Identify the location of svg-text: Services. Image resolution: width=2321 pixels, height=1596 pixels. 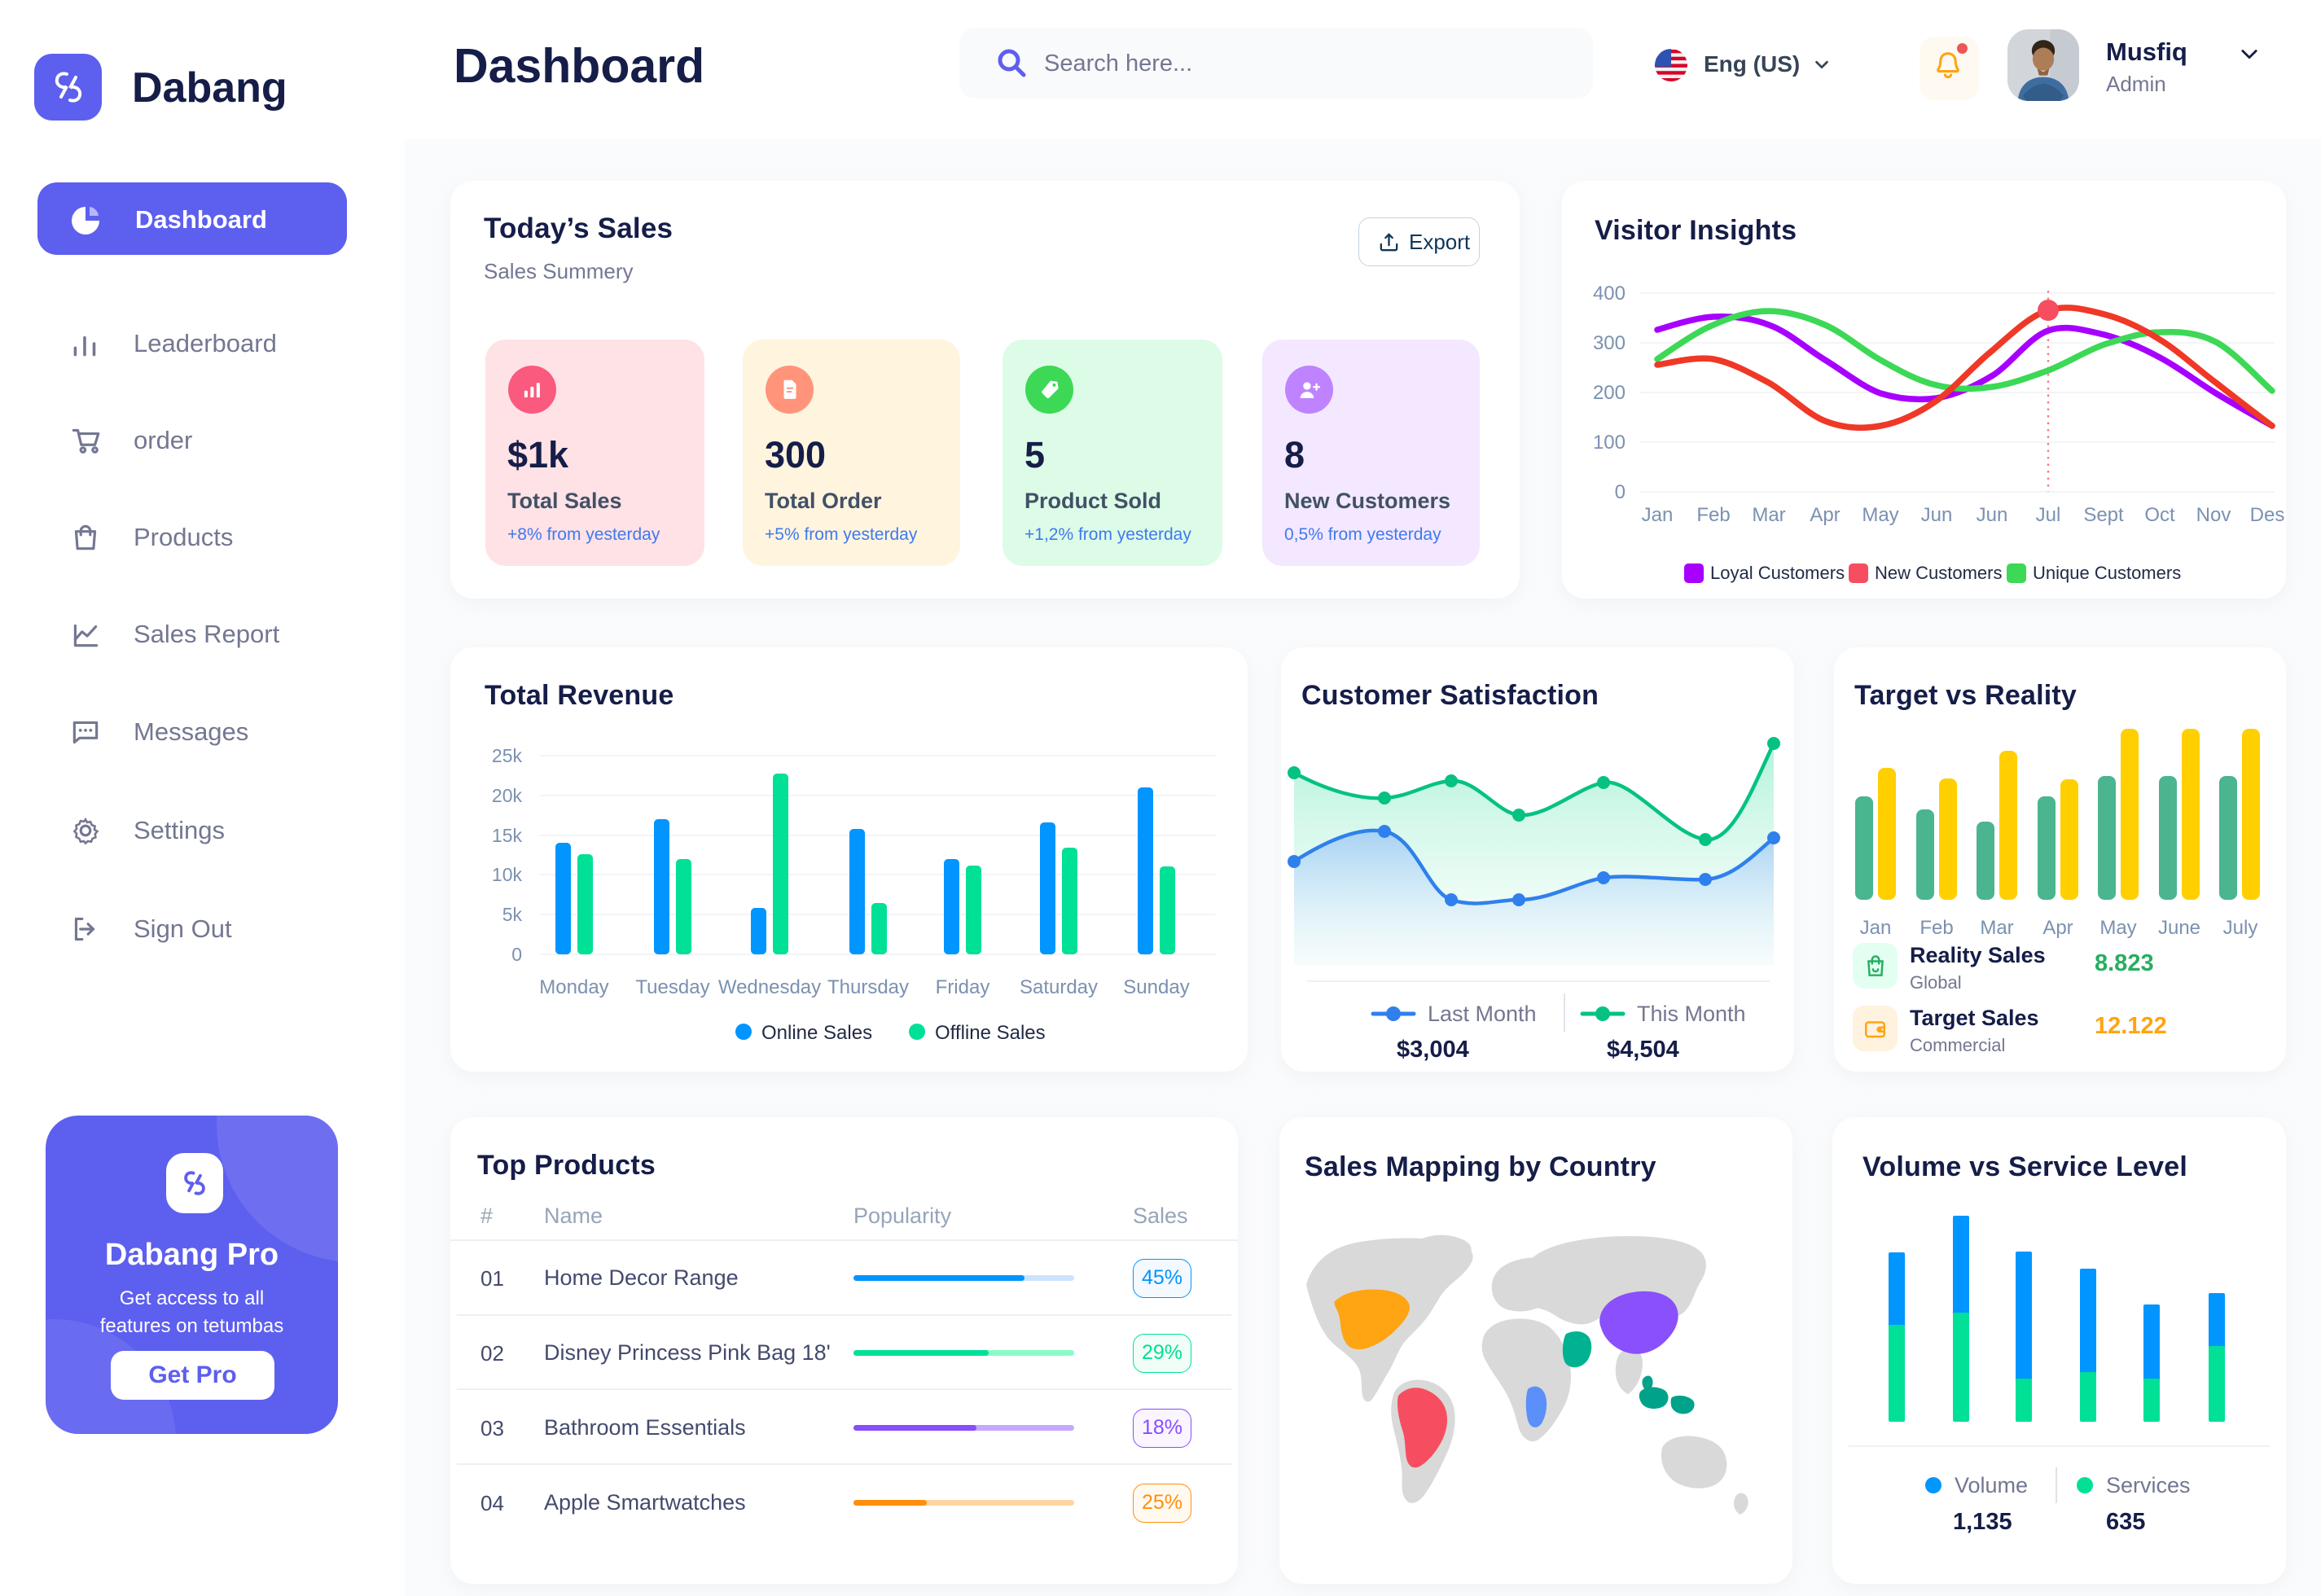
(2148, 1485).